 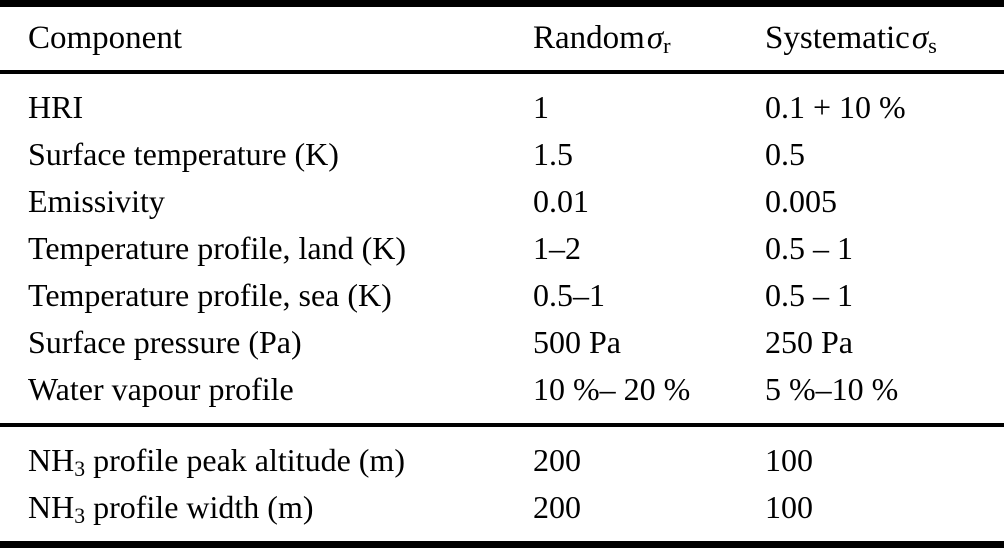 What do you see at coordinates (502, 38) in the screenshot?
I see `table-header-row: Component Randomσr Systematicσs` at bounding box center [502, 38].